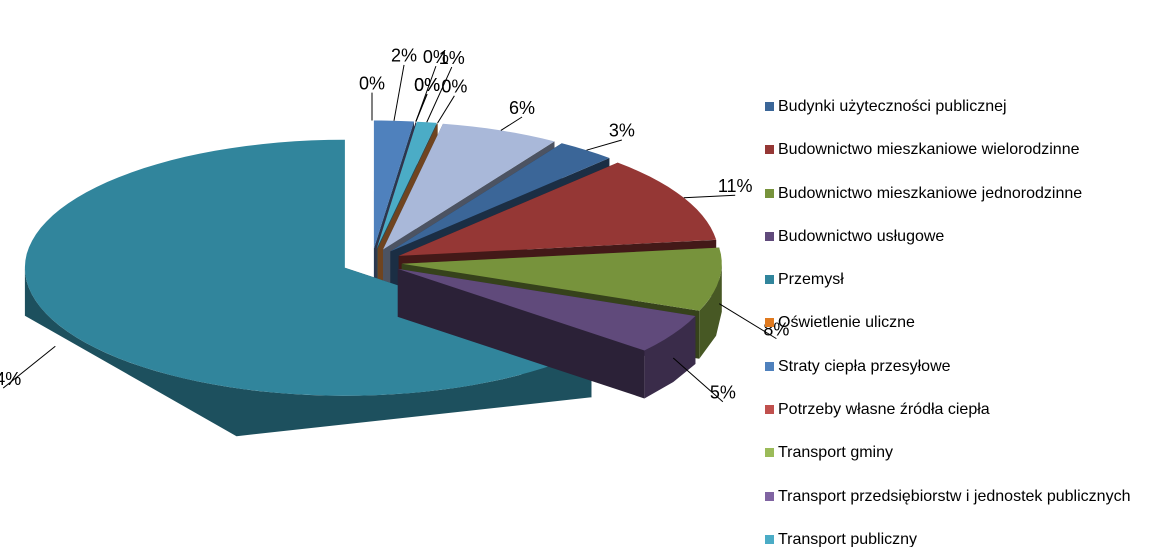  I want to click on legend-entry: Budynki użyteczności publicznej, so click(957, 113).